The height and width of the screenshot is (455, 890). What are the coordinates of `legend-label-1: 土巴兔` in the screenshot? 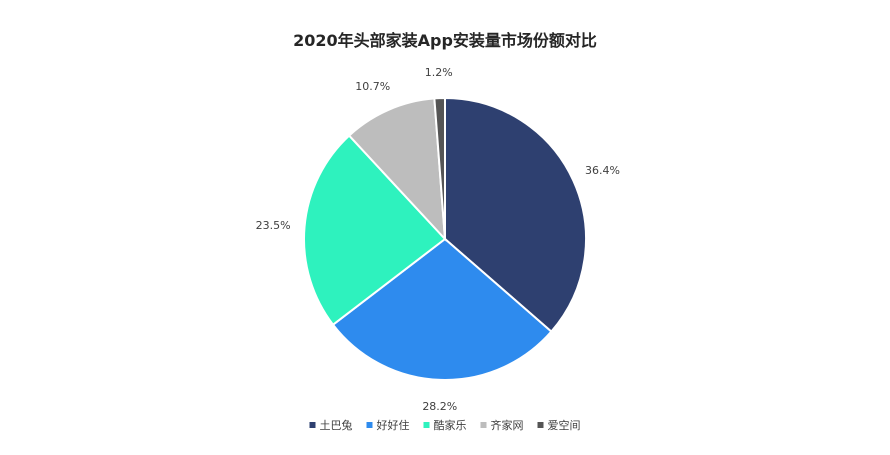 It's located at (336, 425).